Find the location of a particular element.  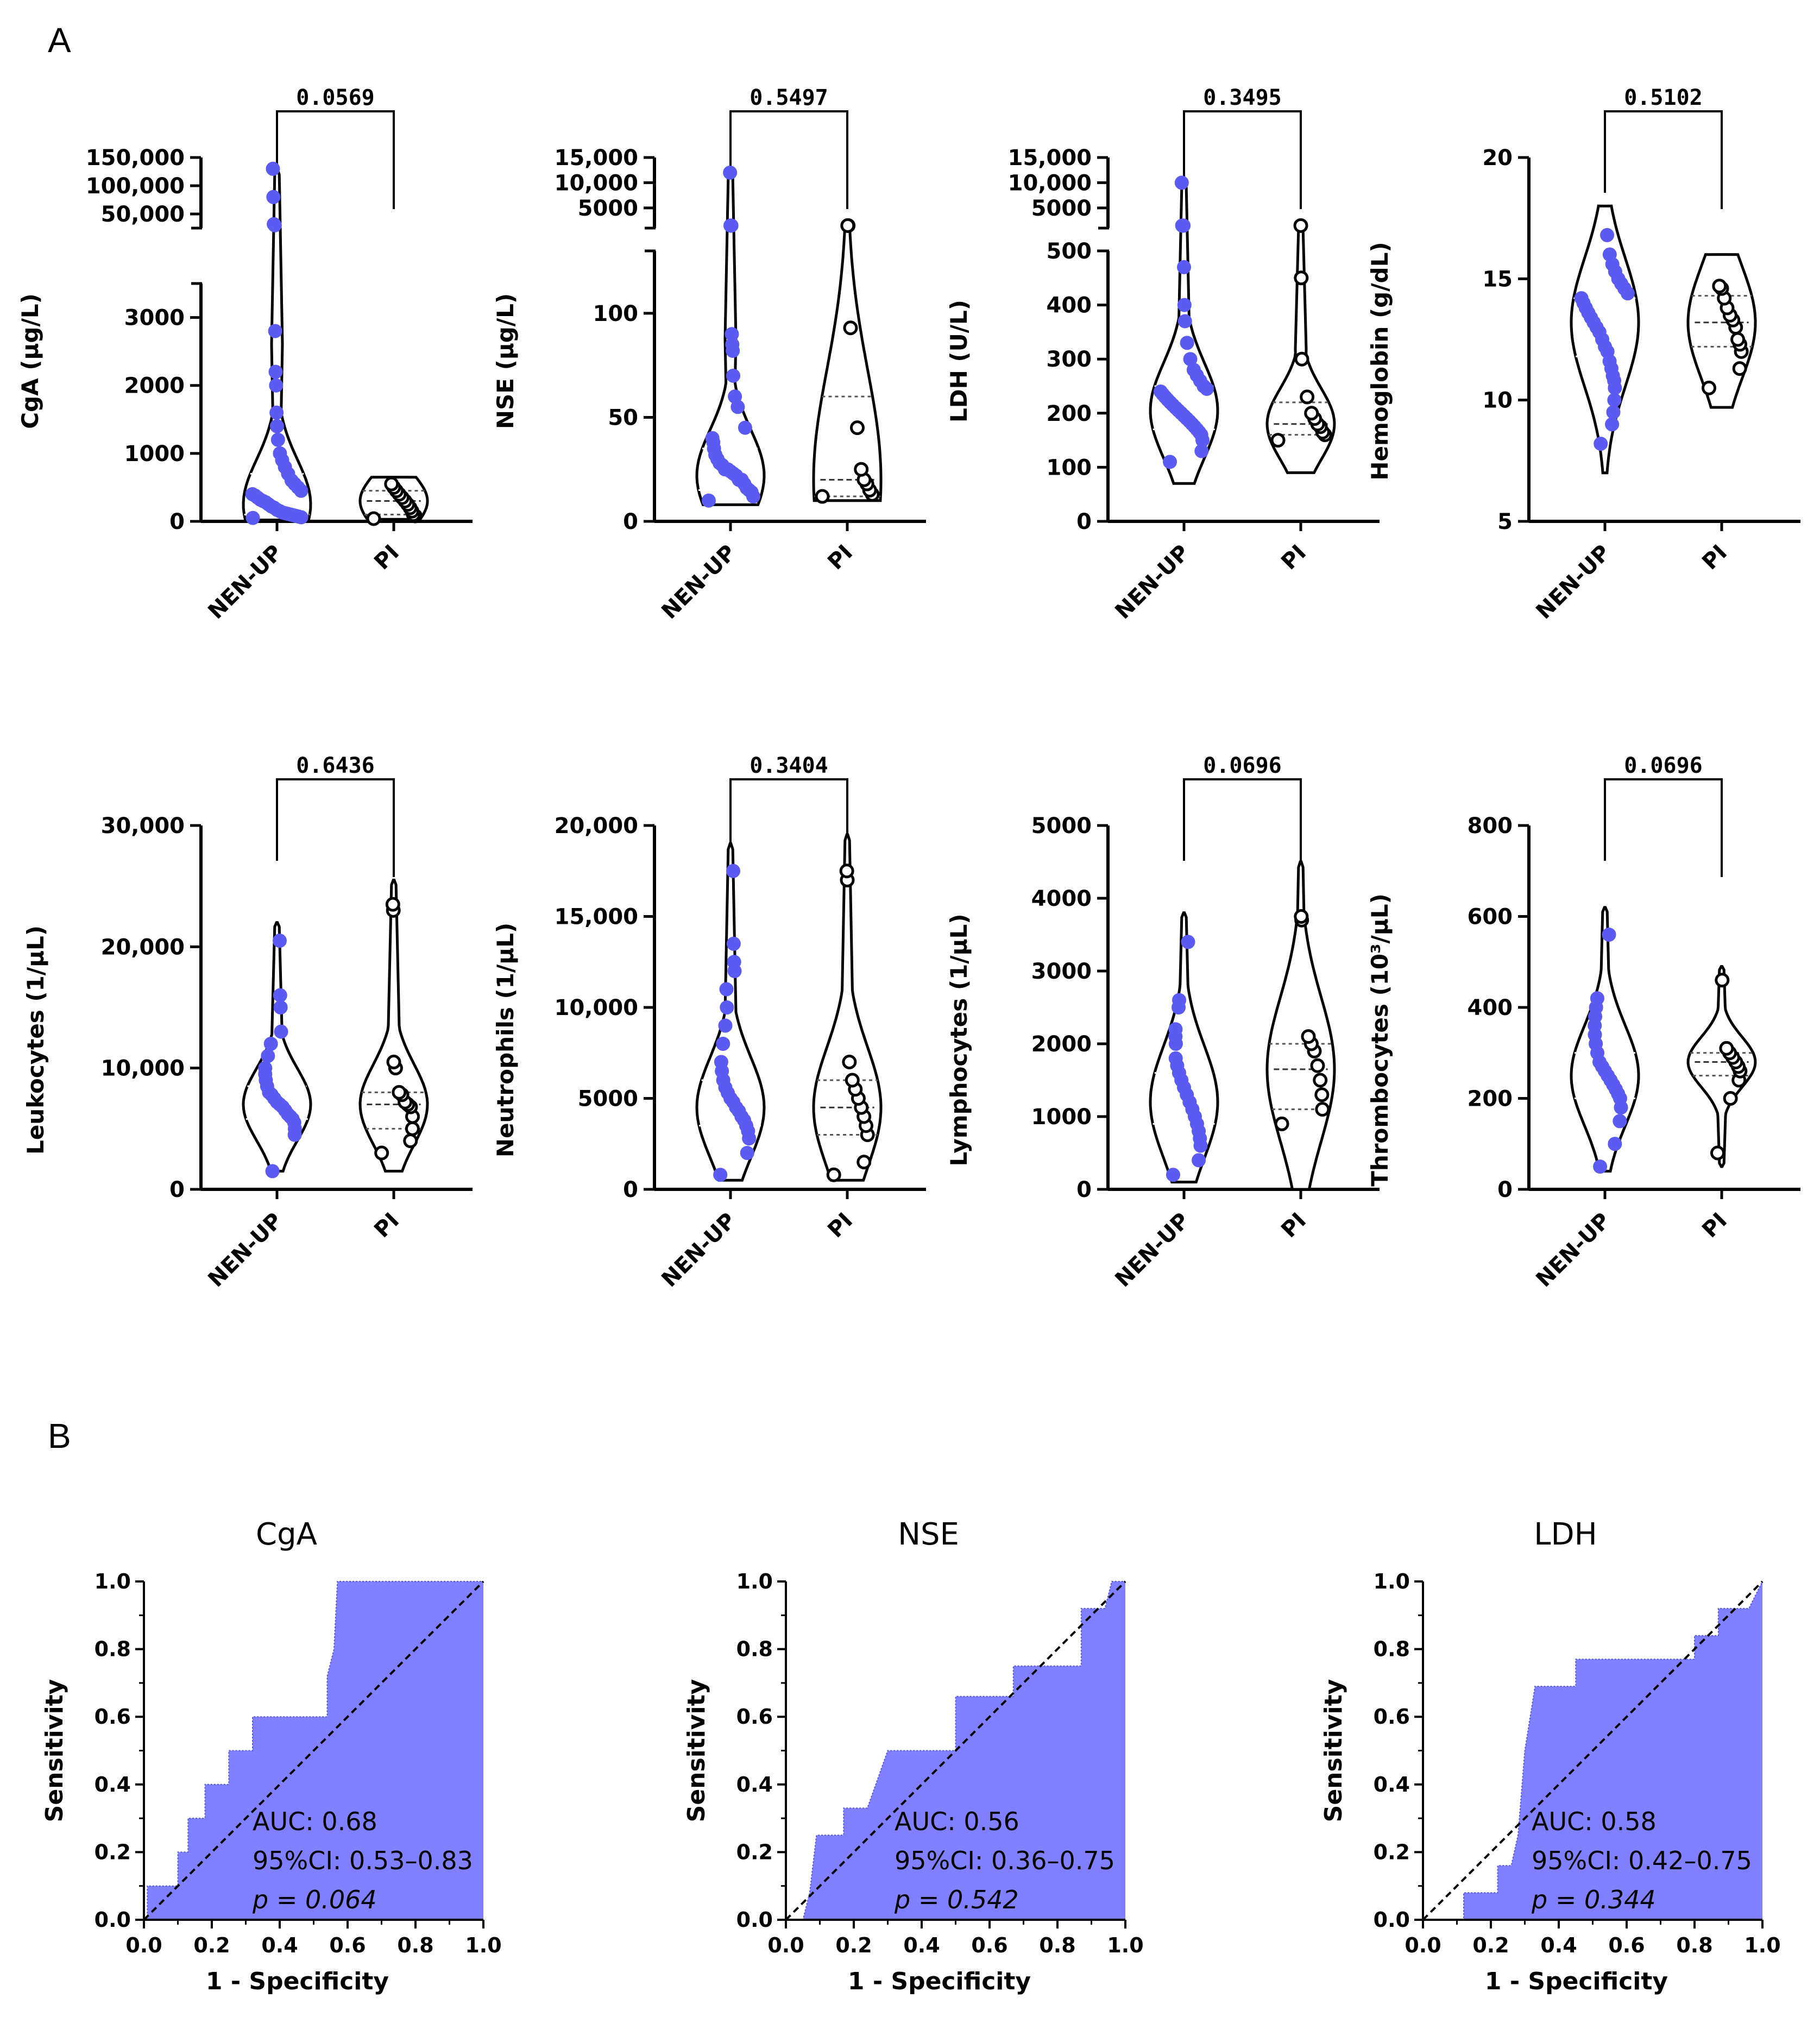

x-tick-label: 1.0 is located at coordinates (483, 1945).